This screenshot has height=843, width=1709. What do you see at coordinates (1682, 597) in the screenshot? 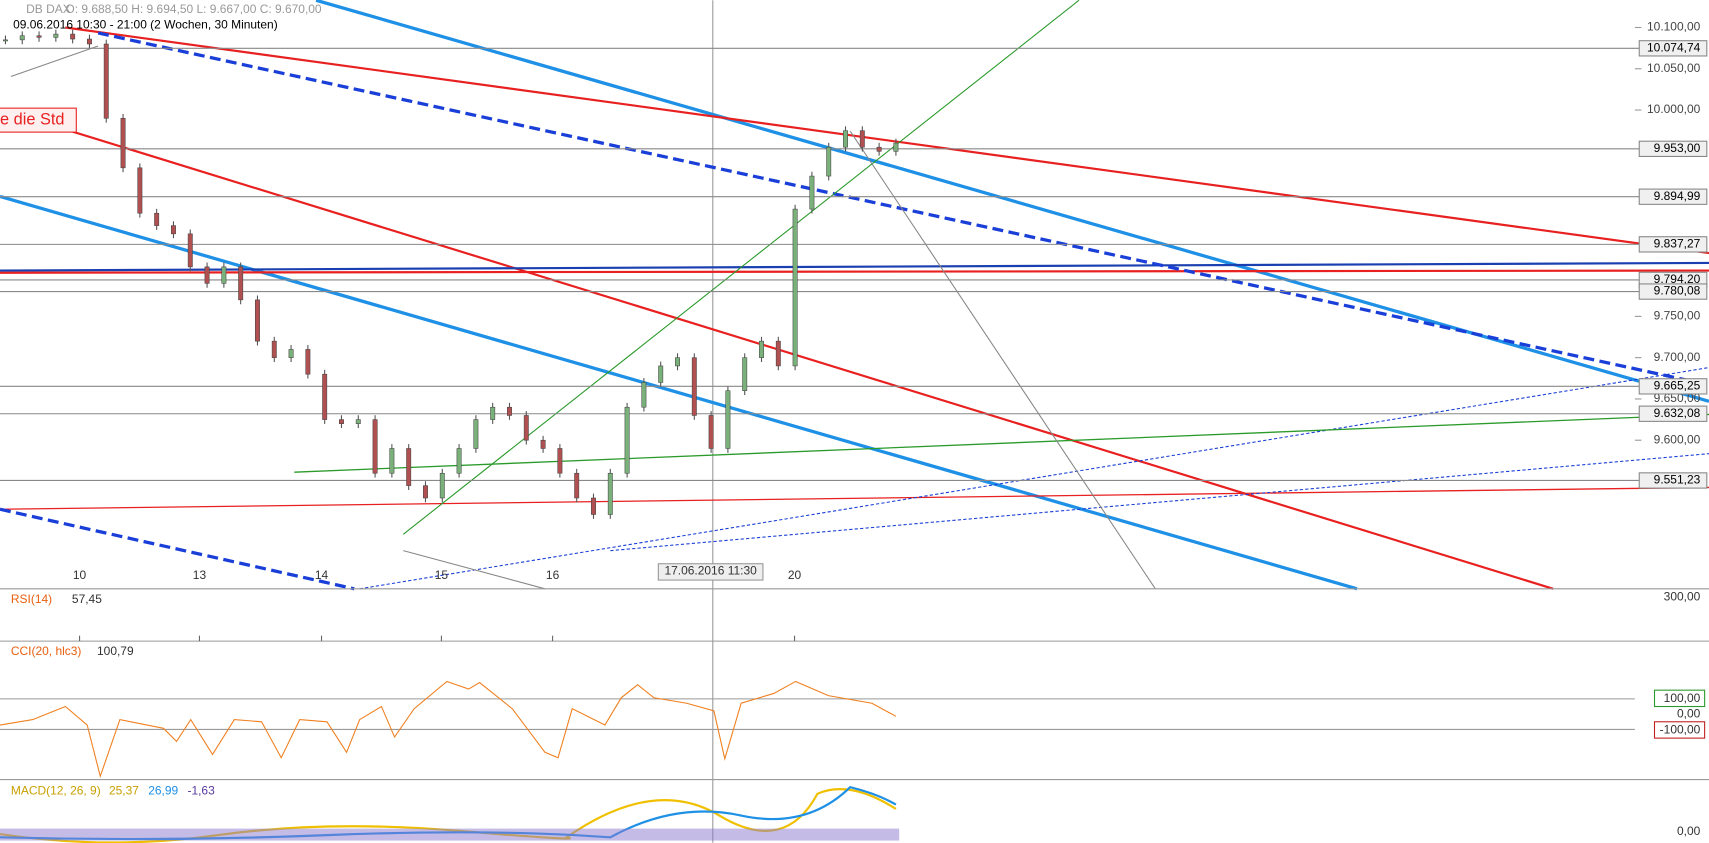
I see `rsi-scale: 300,00` at bounding box center [1682, 597].